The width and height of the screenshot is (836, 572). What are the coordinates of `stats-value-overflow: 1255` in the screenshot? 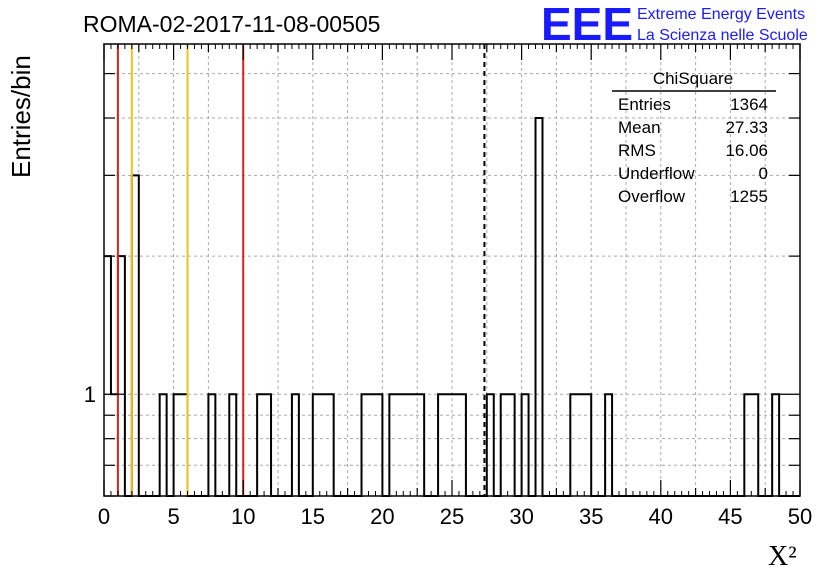 It's located at (749, 196).